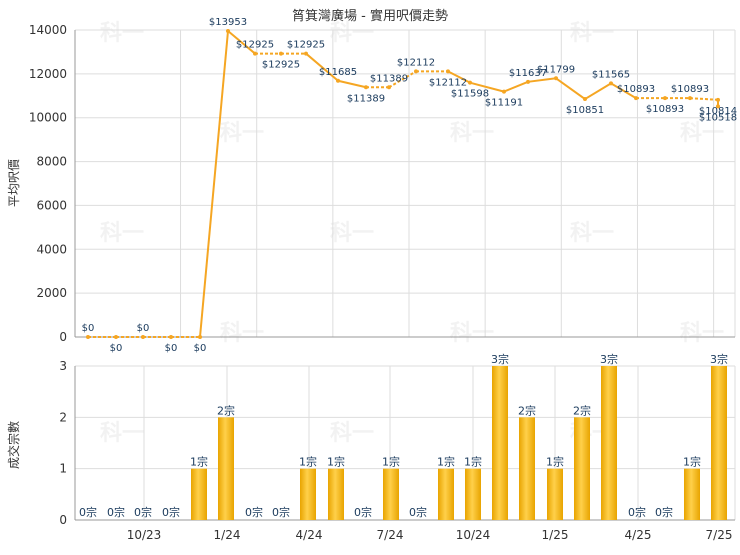 The height and width of the screenshot is (555, 740). Describe the element at coordinates (390, 535) in the screenshot. I see `x-tick-label: 7/24` at that location.